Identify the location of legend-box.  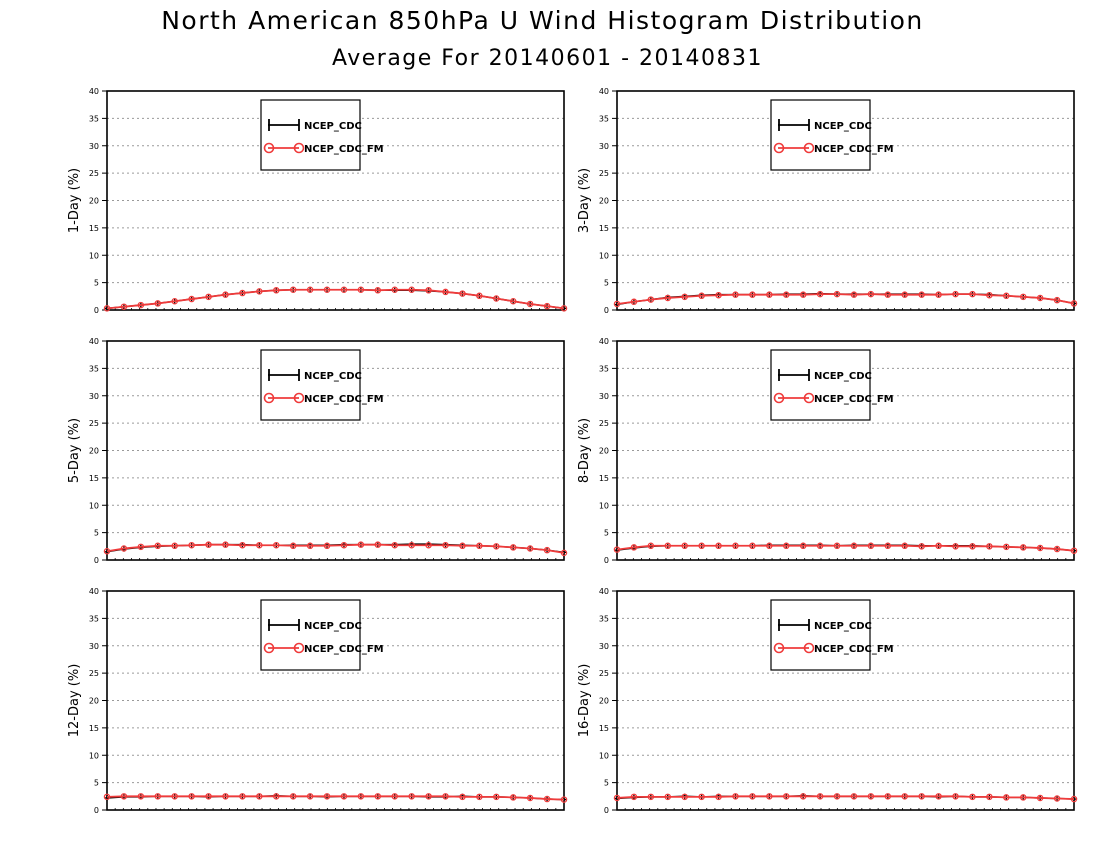
(820, 385).